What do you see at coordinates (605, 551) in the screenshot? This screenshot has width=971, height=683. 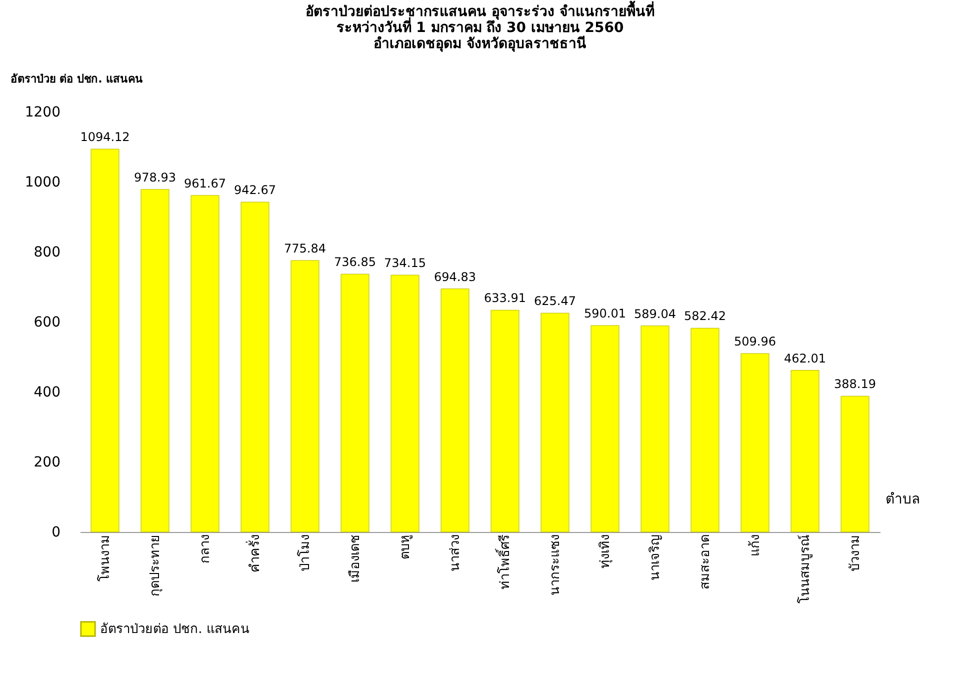 I see `x-tick-label: ทุ่งเทิง` at bounding box center [605, 551].